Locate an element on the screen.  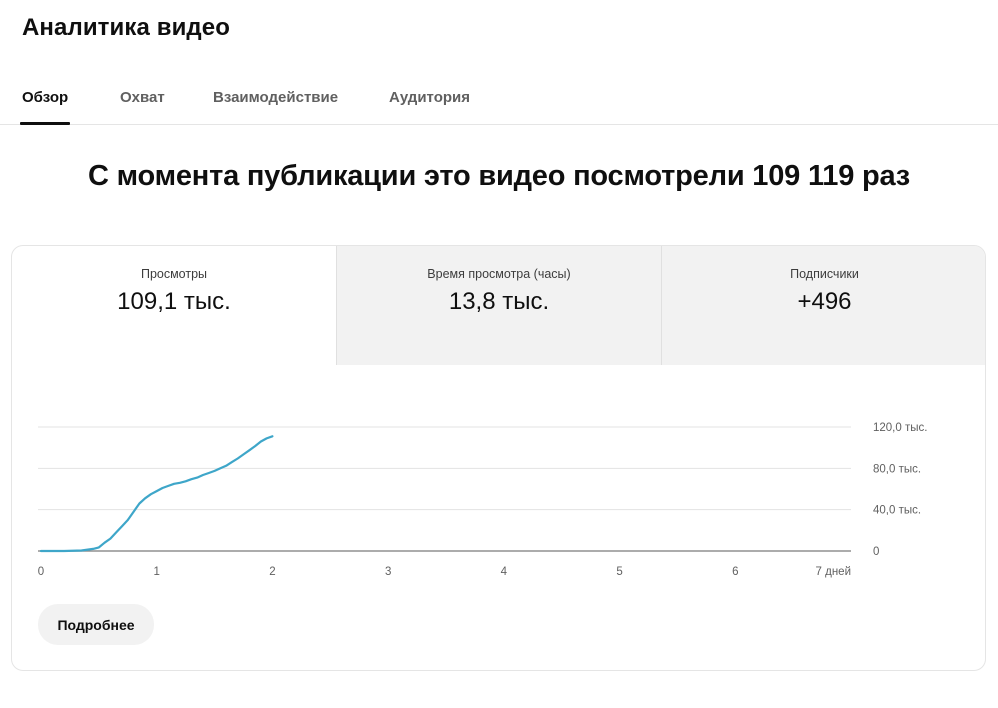
x-tick-label: 2 is located at coordinates (272, 572).